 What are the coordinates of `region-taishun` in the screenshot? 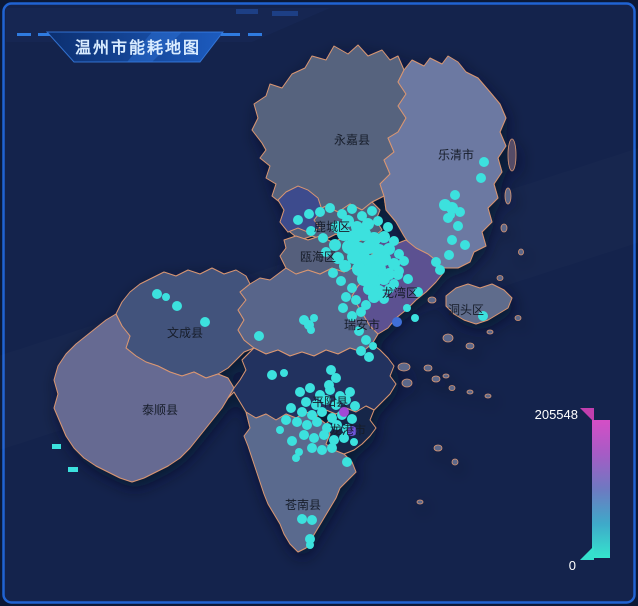 It's located at (144, 398).